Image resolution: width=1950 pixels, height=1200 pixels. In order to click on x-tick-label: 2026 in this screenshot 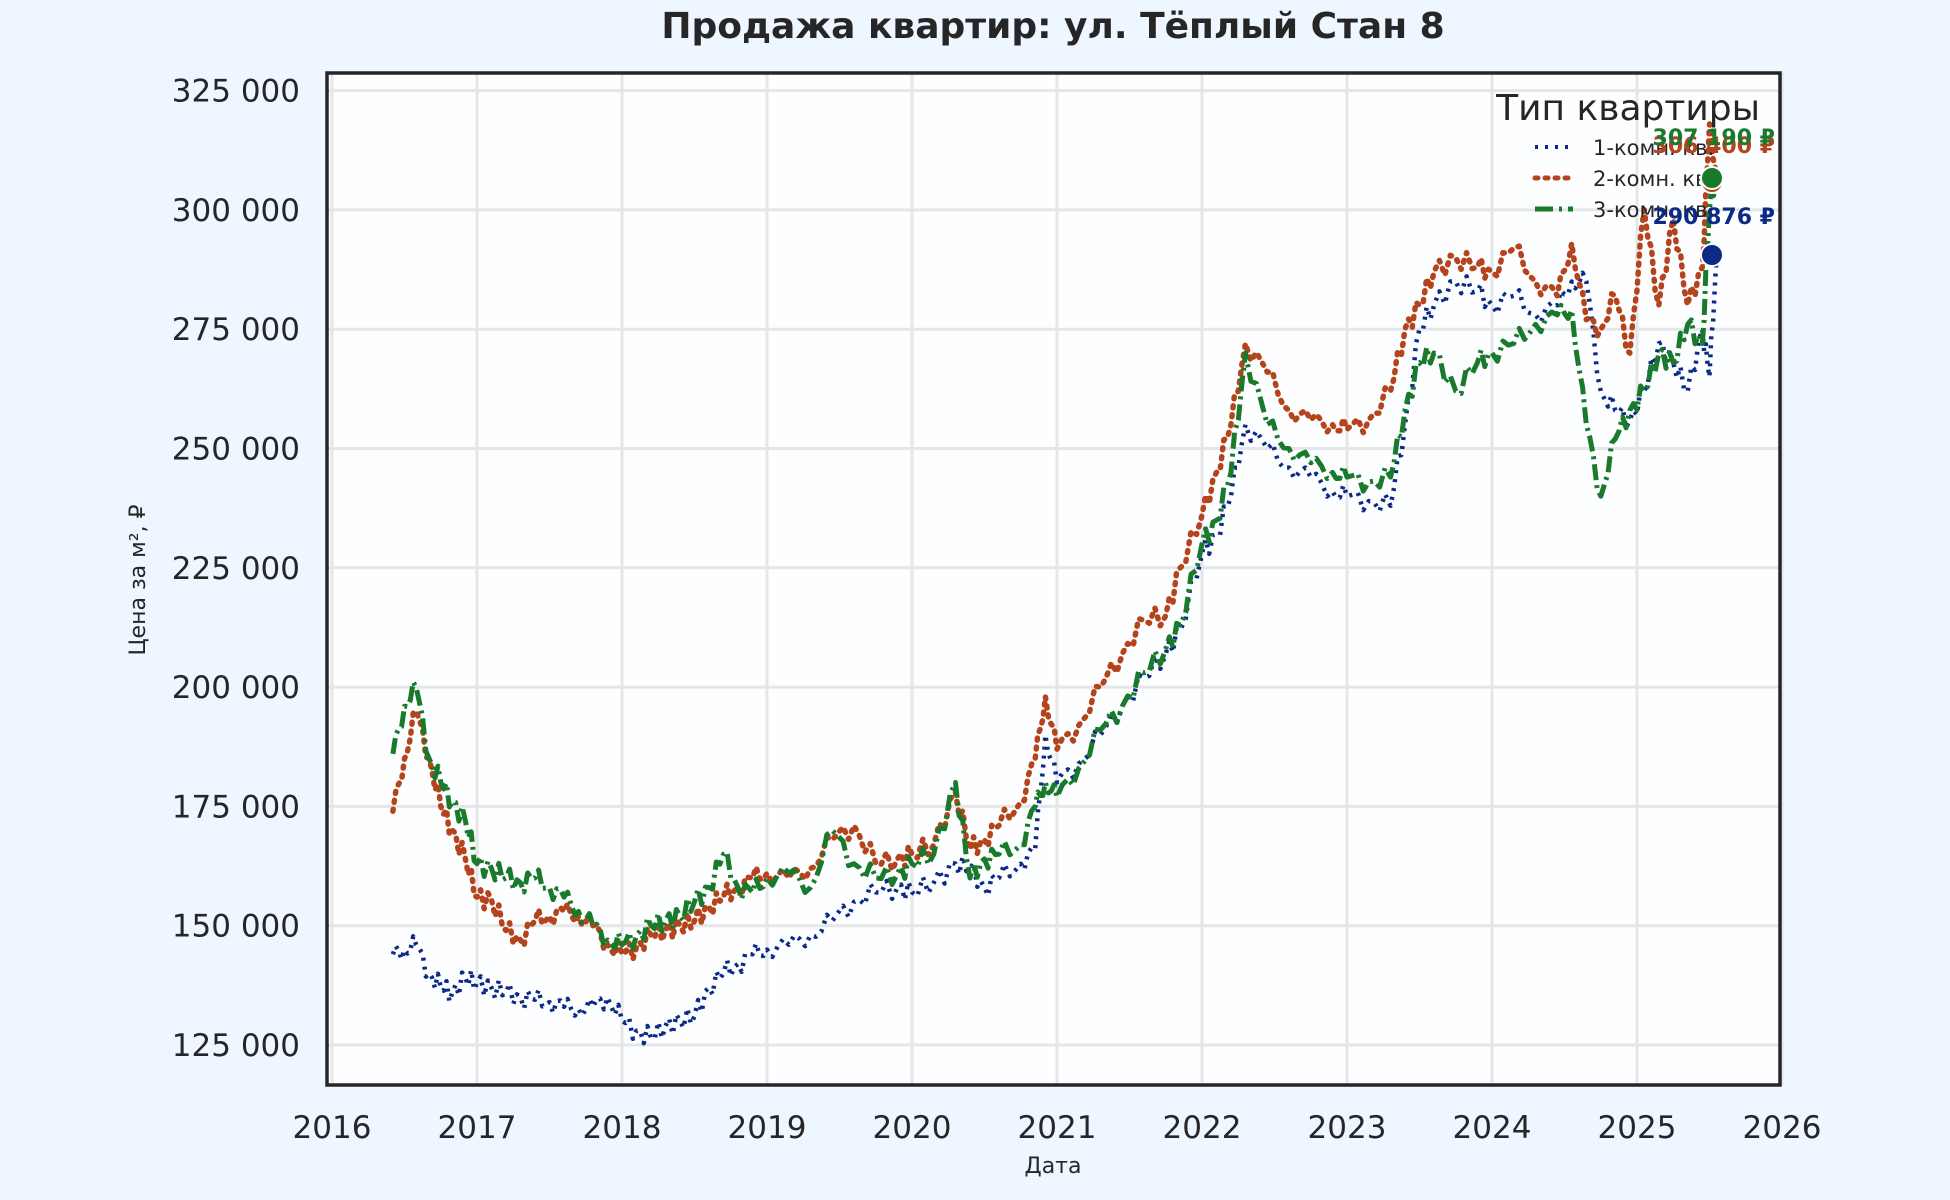, I will do `click(1782, 1128)`.